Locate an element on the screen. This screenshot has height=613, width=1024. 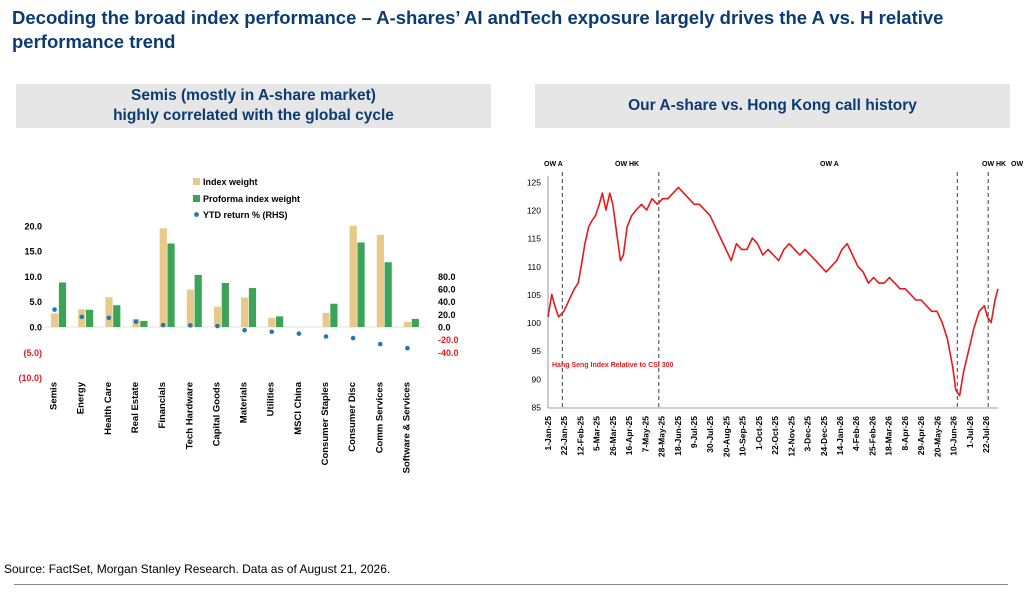
series-label: Hang Seng Index Relative to CSI 300 is located at coordinates (612, 365).